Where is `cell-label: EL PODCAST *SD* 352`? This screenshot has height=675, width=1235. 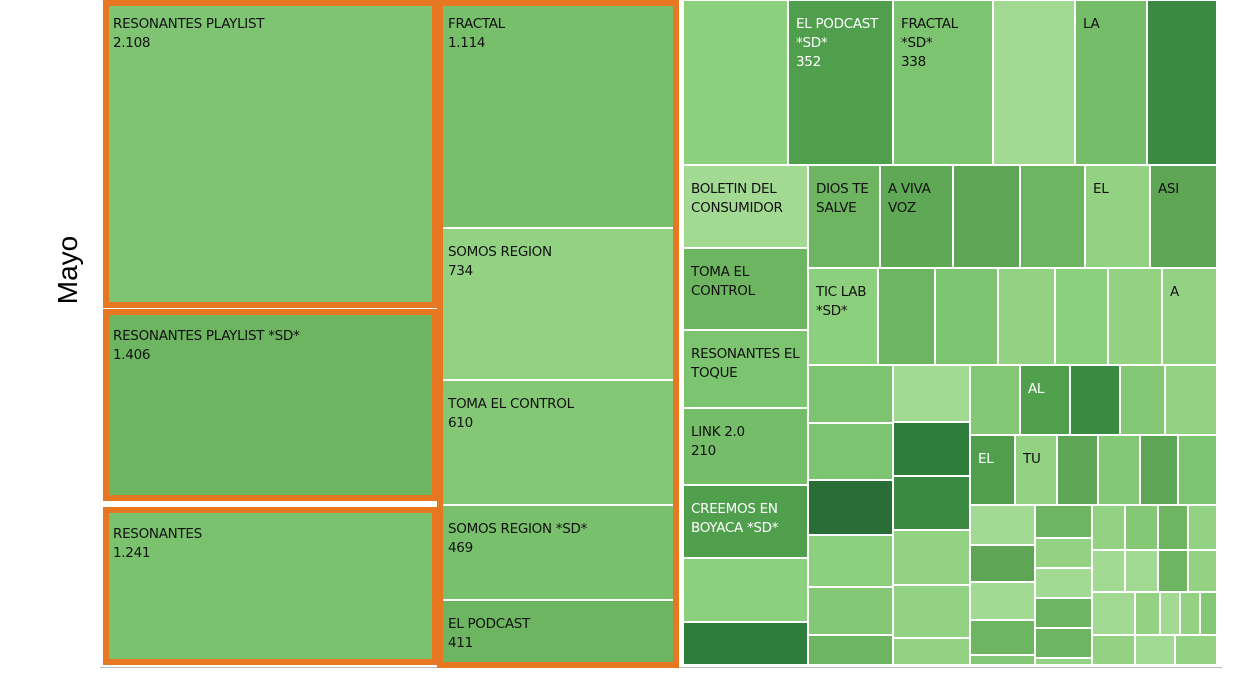 cell-label: EL PODCAST *SD* 352 is located at coordinates (842, 43).